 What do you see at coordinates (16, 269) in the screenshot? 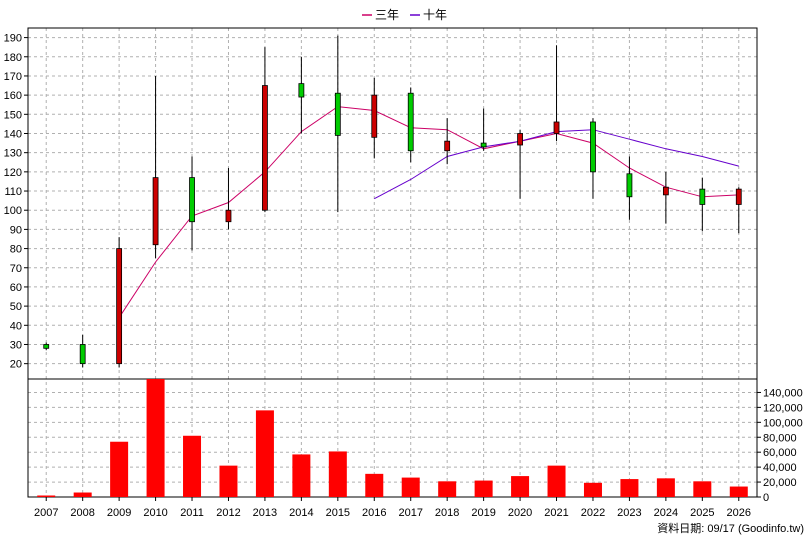
I see `price-tick-label: 70` at bounding box center [16, 269].